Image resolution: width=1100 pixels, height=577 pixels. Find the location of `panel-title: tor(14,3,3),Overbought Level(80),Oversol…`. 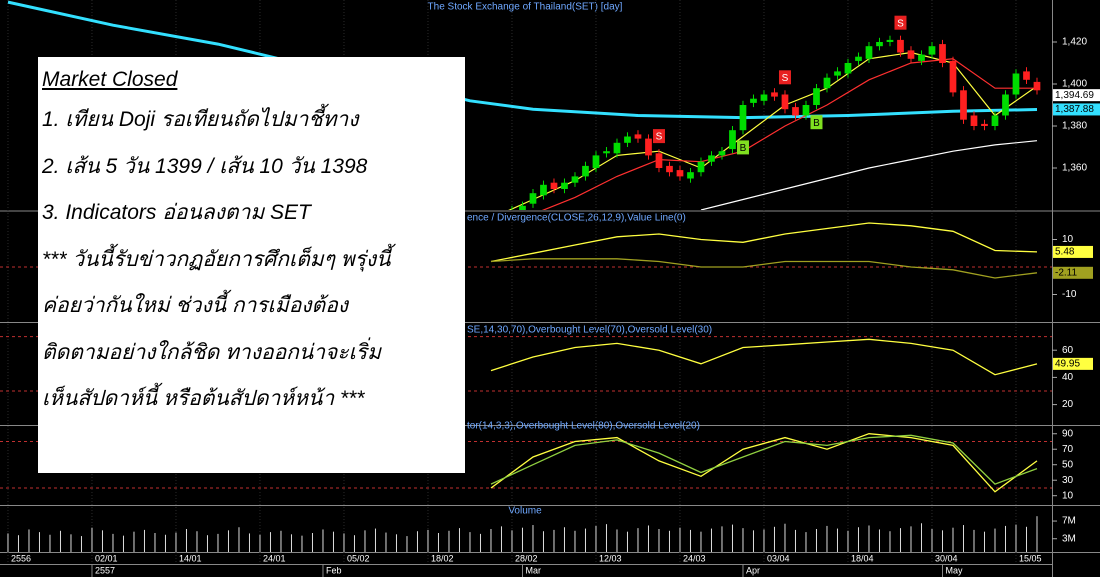

panel-title: tor(14,3,3),Overbought Level(80),Oversol… is located at coordinates (583, 426).